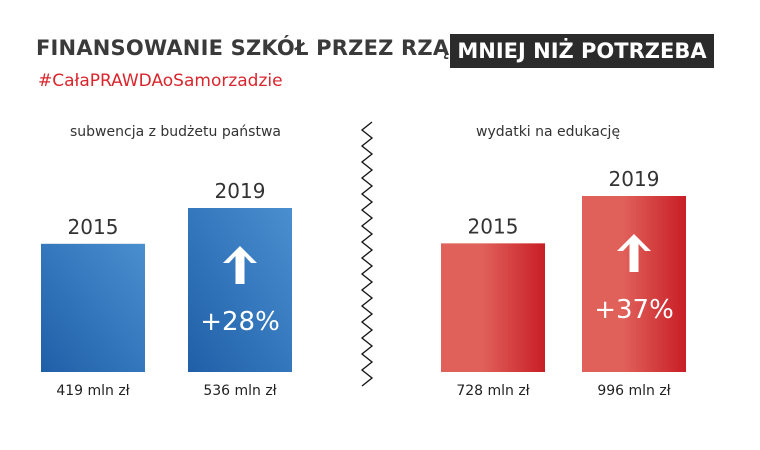 This screenshot has height=450, width=760. I want to click on bar-0-2015, so click(93, 307).